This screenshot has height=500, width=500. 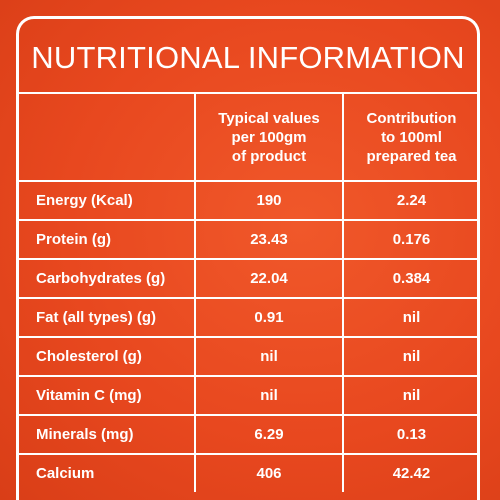 I want to click on label-title: NUTRITIONAL INFORMATION, so click(x=248, y=57).